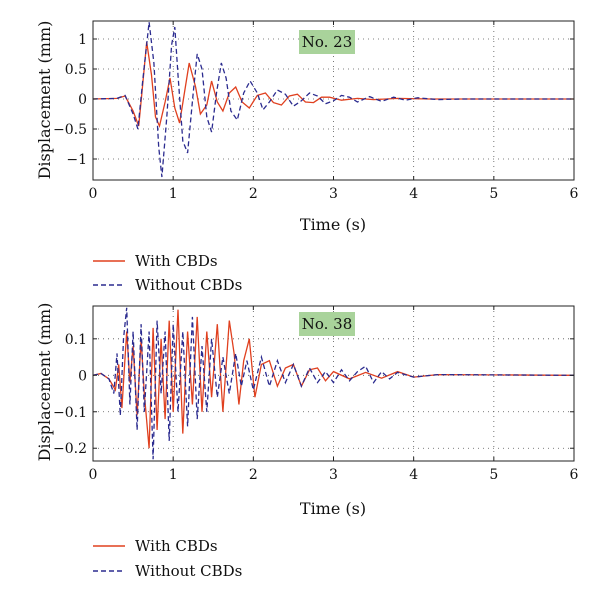  What do you see at coordinates (70, 130) in the screenshot?
I see `y-tick-label: −0.5` at bounding box center [70, 130].